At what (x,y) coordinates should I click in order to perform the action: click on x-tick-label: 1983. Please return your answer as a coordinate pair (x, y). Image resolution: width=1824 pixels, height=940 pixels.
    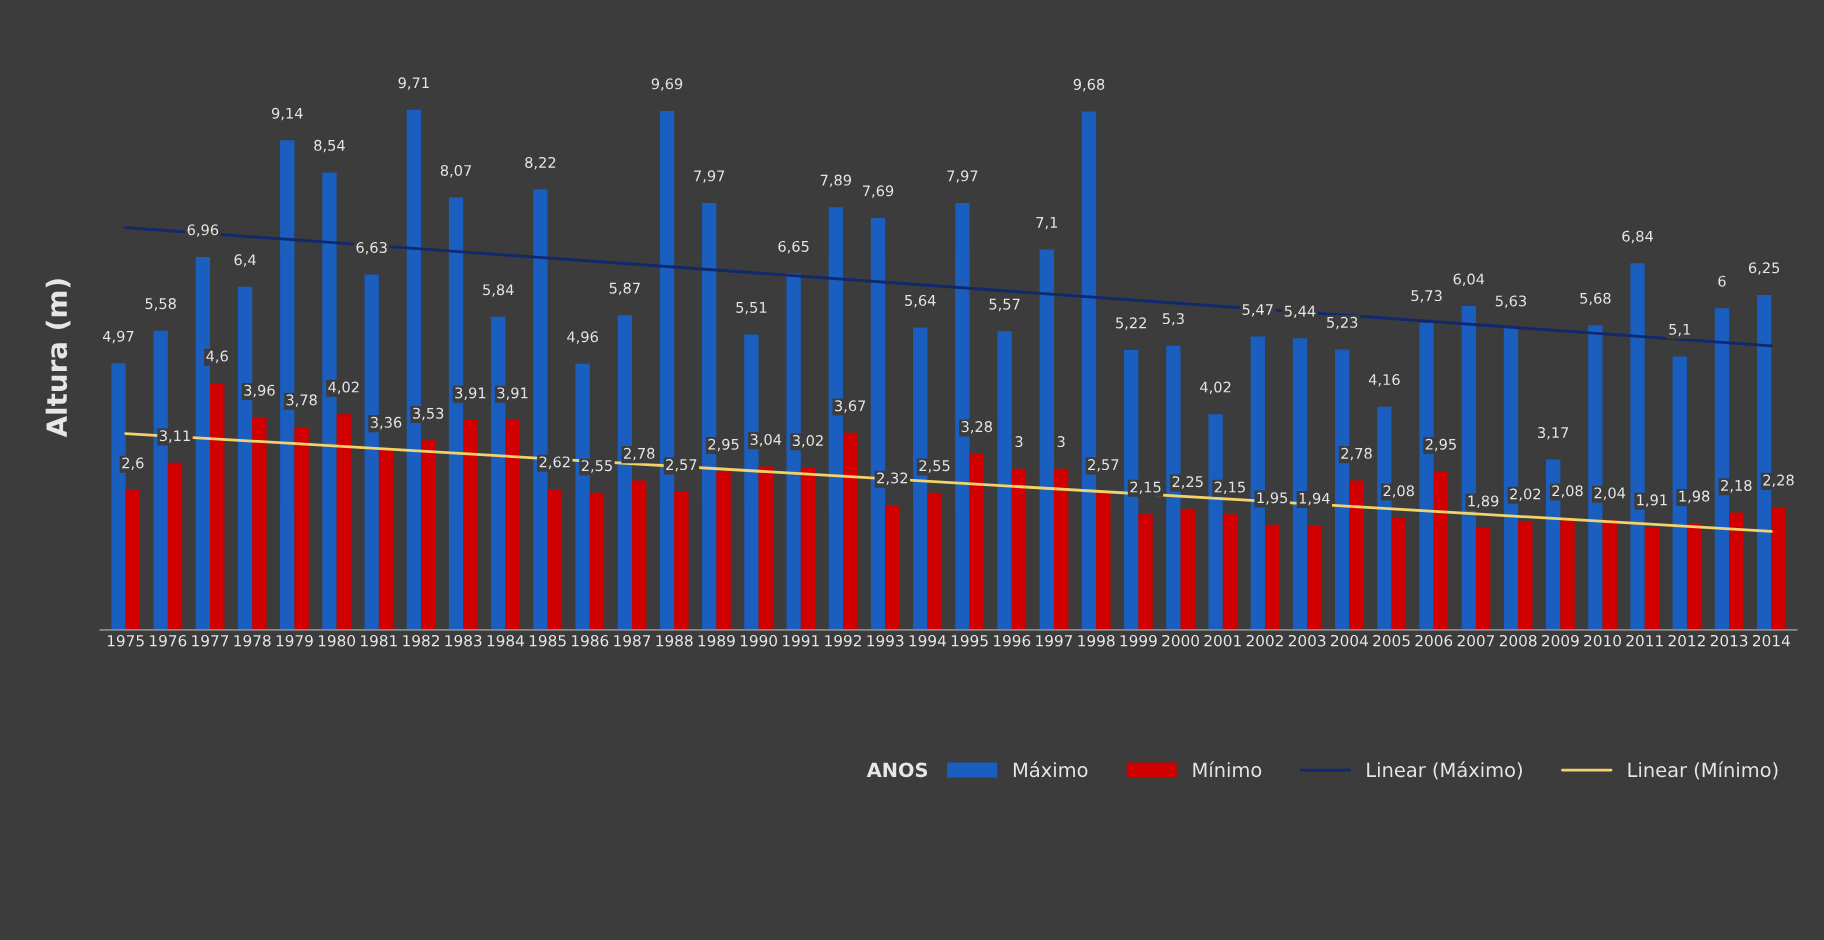
    Looking at the image, I should click on (463, 640).